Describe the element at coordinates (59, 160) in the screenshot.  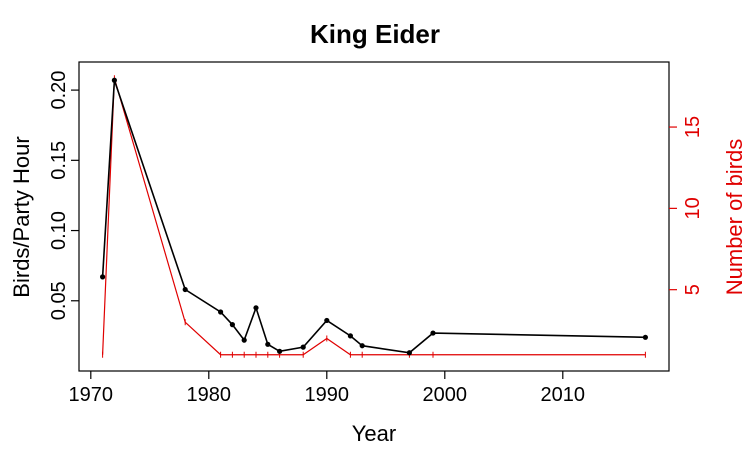
I see `y-left-tick-label: 0.15` at that location.